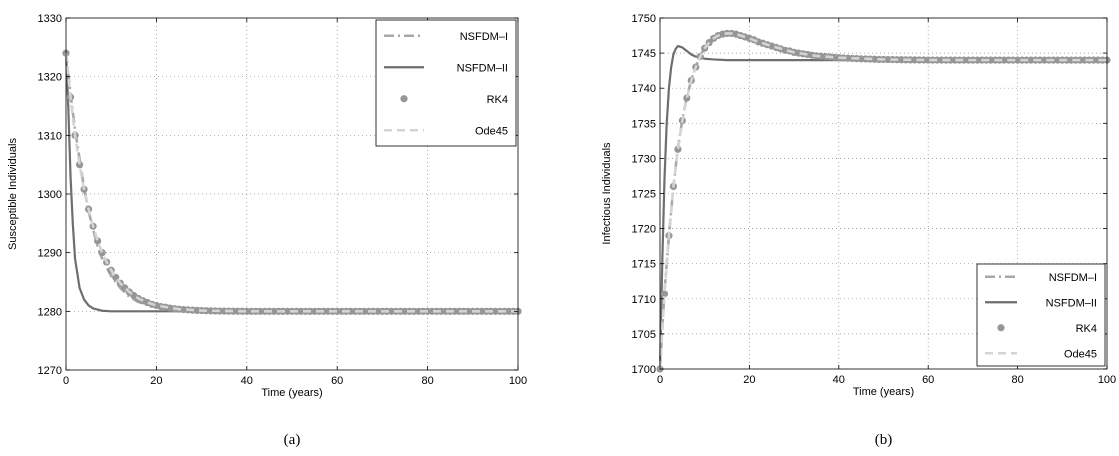 This screenshot has height=456, width=1119. I want to click on y-tick-label: 1745, so click(644, 54).